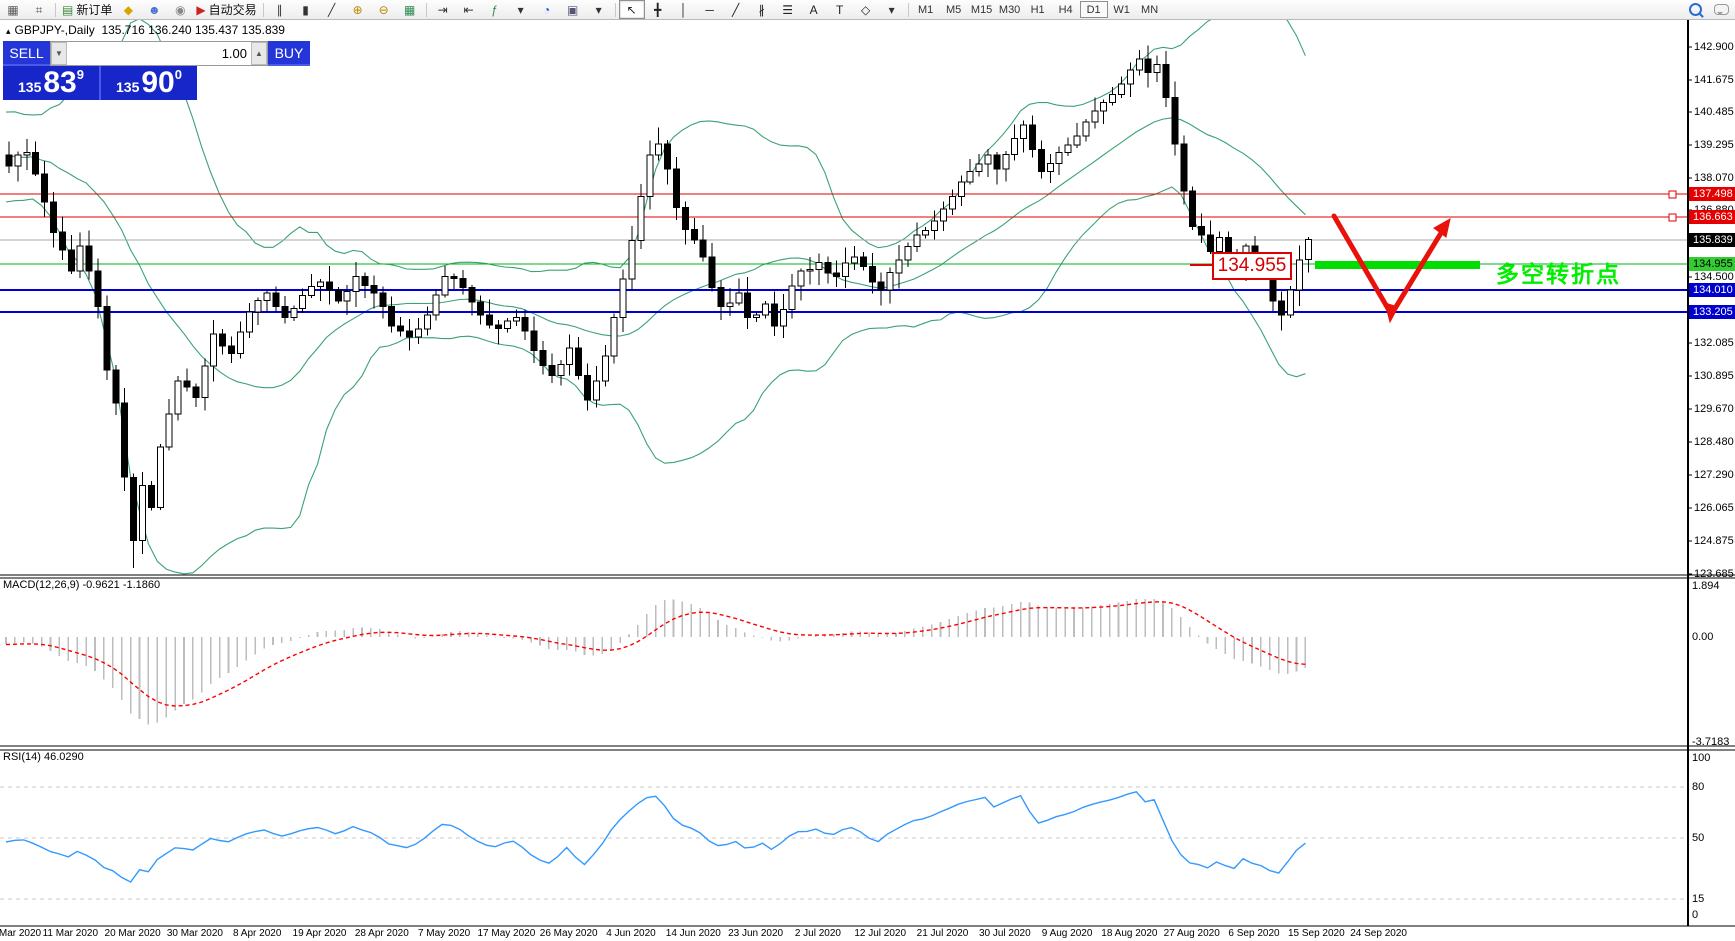 The height and width of the screenshot is (941, 1735). What do you see at coordinates (128, 87) in the screenshot?
I see `buy-price-big-figure: 135` at bounding box center [128, 87].